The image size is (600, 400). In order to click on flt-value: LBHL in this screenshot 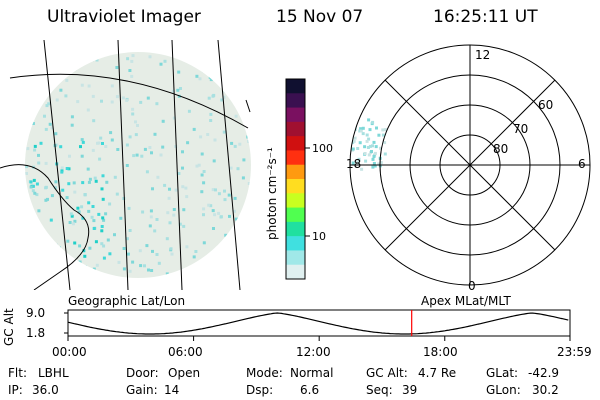, I will do `click(53, 373)`.